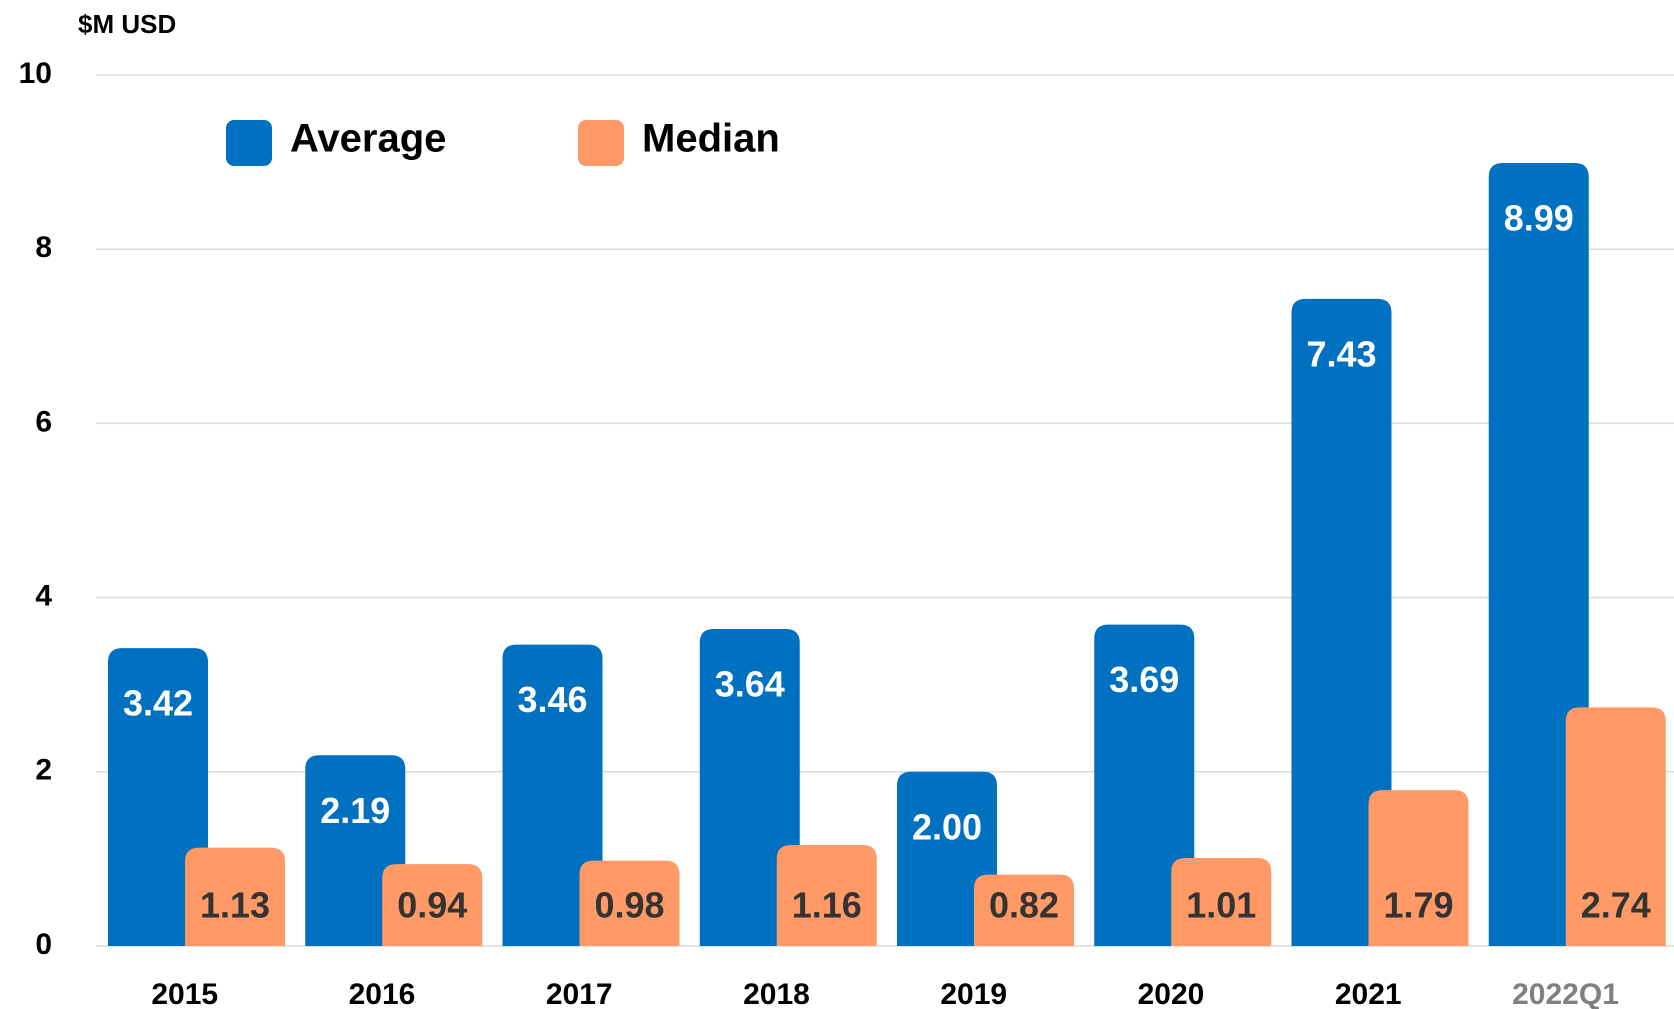 This screenshot has width=1674, height=1009. What do you see at coordinates (355, 810) in the screenshot?
I see `data-label: 2.19` at bounding box center [355, 810].